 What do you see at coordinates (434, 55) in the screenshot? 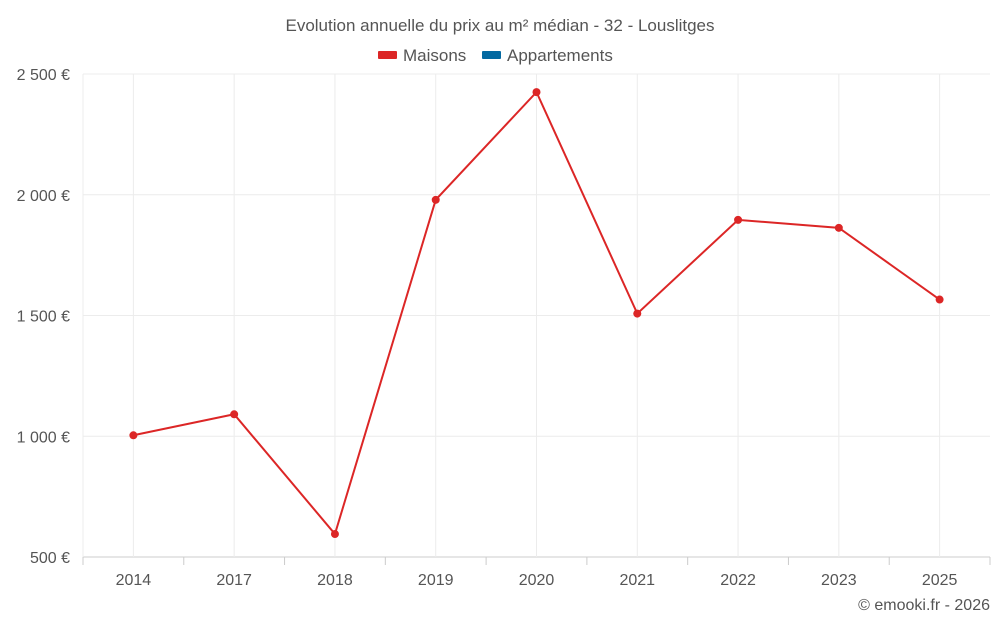
I see `legend-label-maisons: Maisons` at bounding box center [434, 55].